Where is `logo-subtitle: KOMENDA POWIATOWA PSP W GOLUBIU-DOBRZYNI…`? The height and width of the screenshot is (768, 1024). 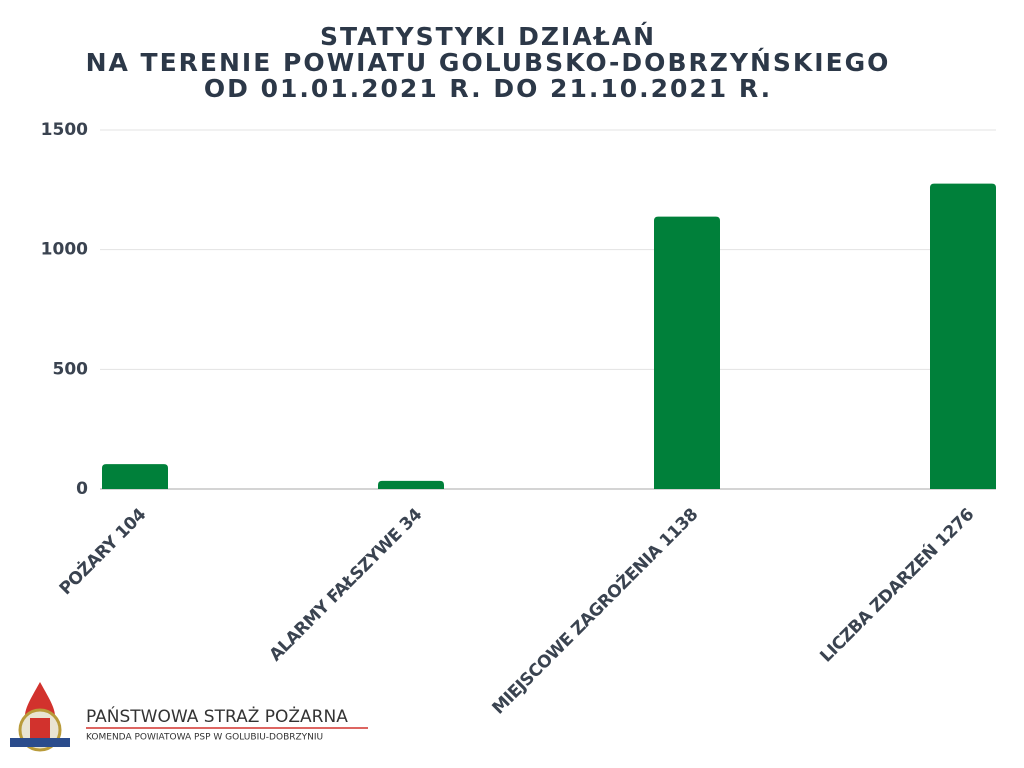
logo-subtitle: KOMENDA POWIATOWA PSP W GOLUBIU-DOBRZYNI… is located at coordinates (204, 738).